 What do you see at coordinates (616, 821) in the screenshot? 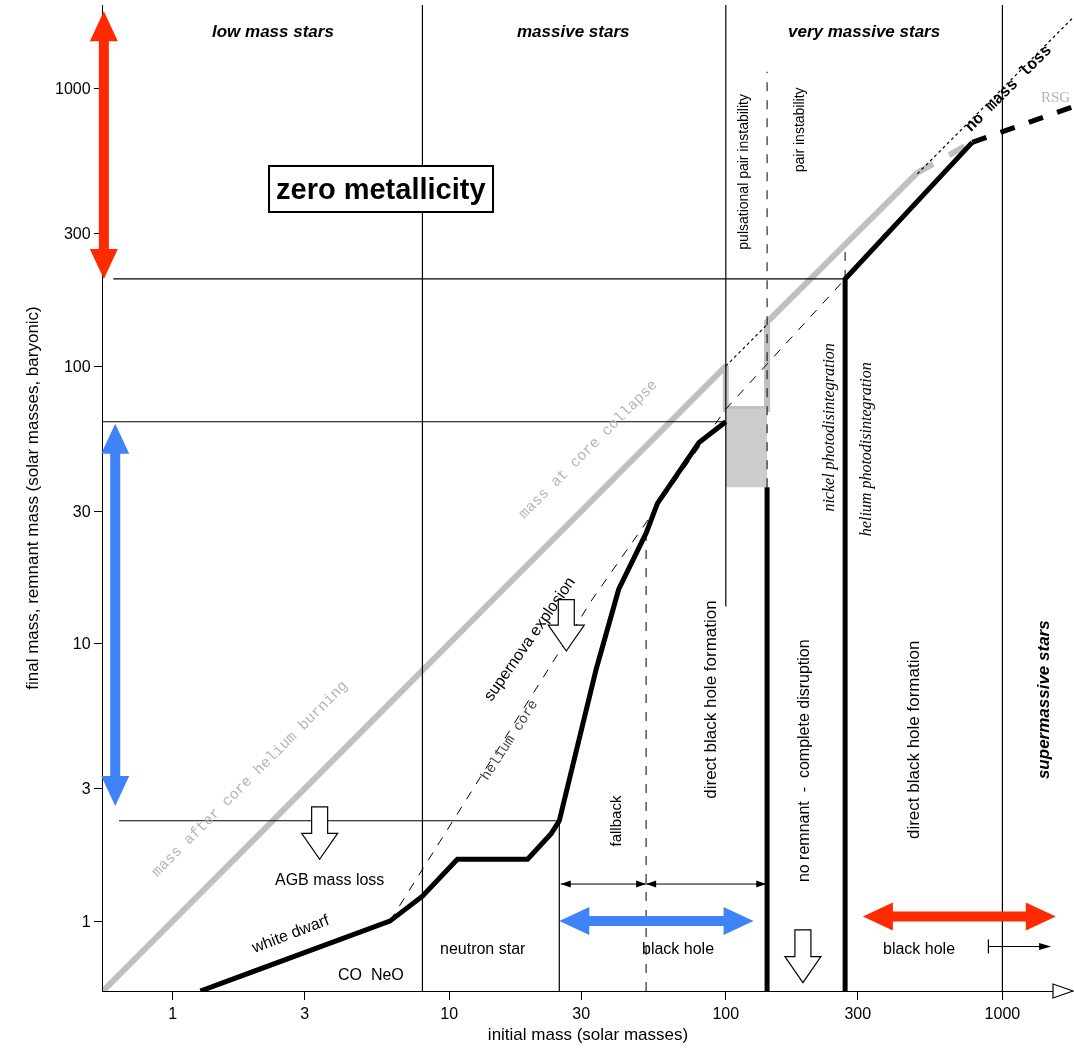
I see `annotation: fallback` at bounding box center [616, 821].